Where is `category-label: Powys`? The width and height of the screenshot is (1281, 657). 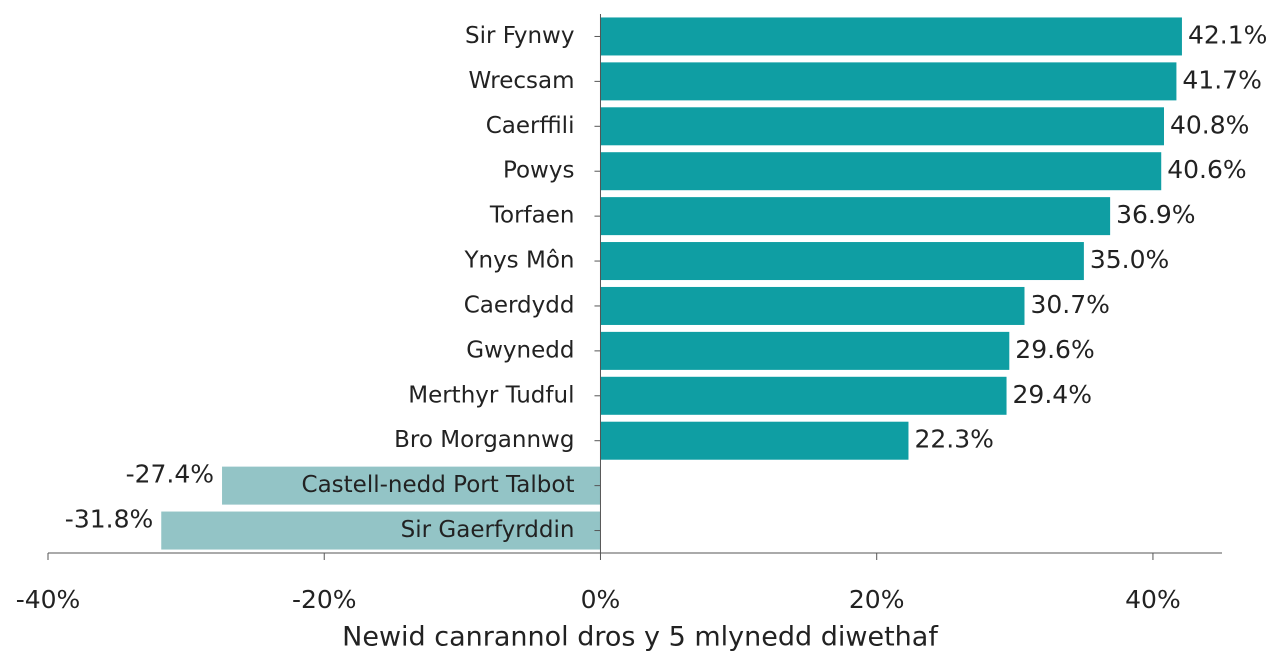
category-label: Powys is located at coordinates (539, 171).